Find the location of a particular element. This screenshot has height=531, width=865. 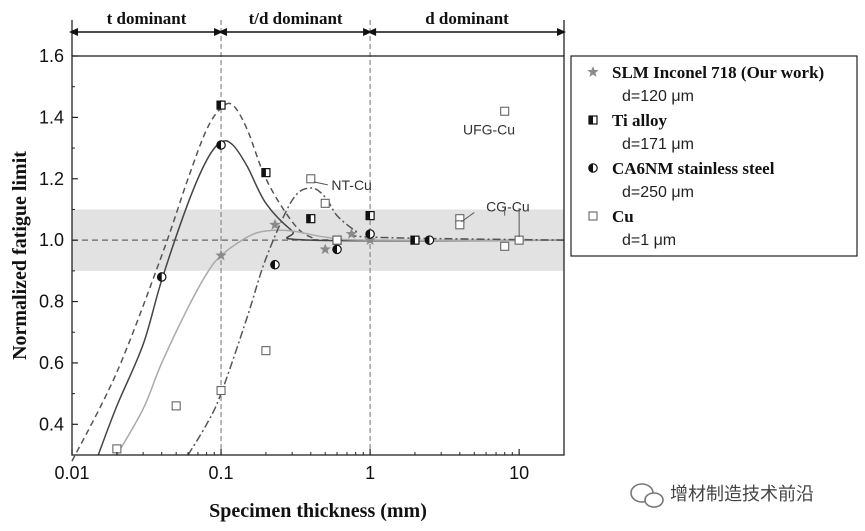

x-tick-label: 0.01 is located at coordinates (71, 473).